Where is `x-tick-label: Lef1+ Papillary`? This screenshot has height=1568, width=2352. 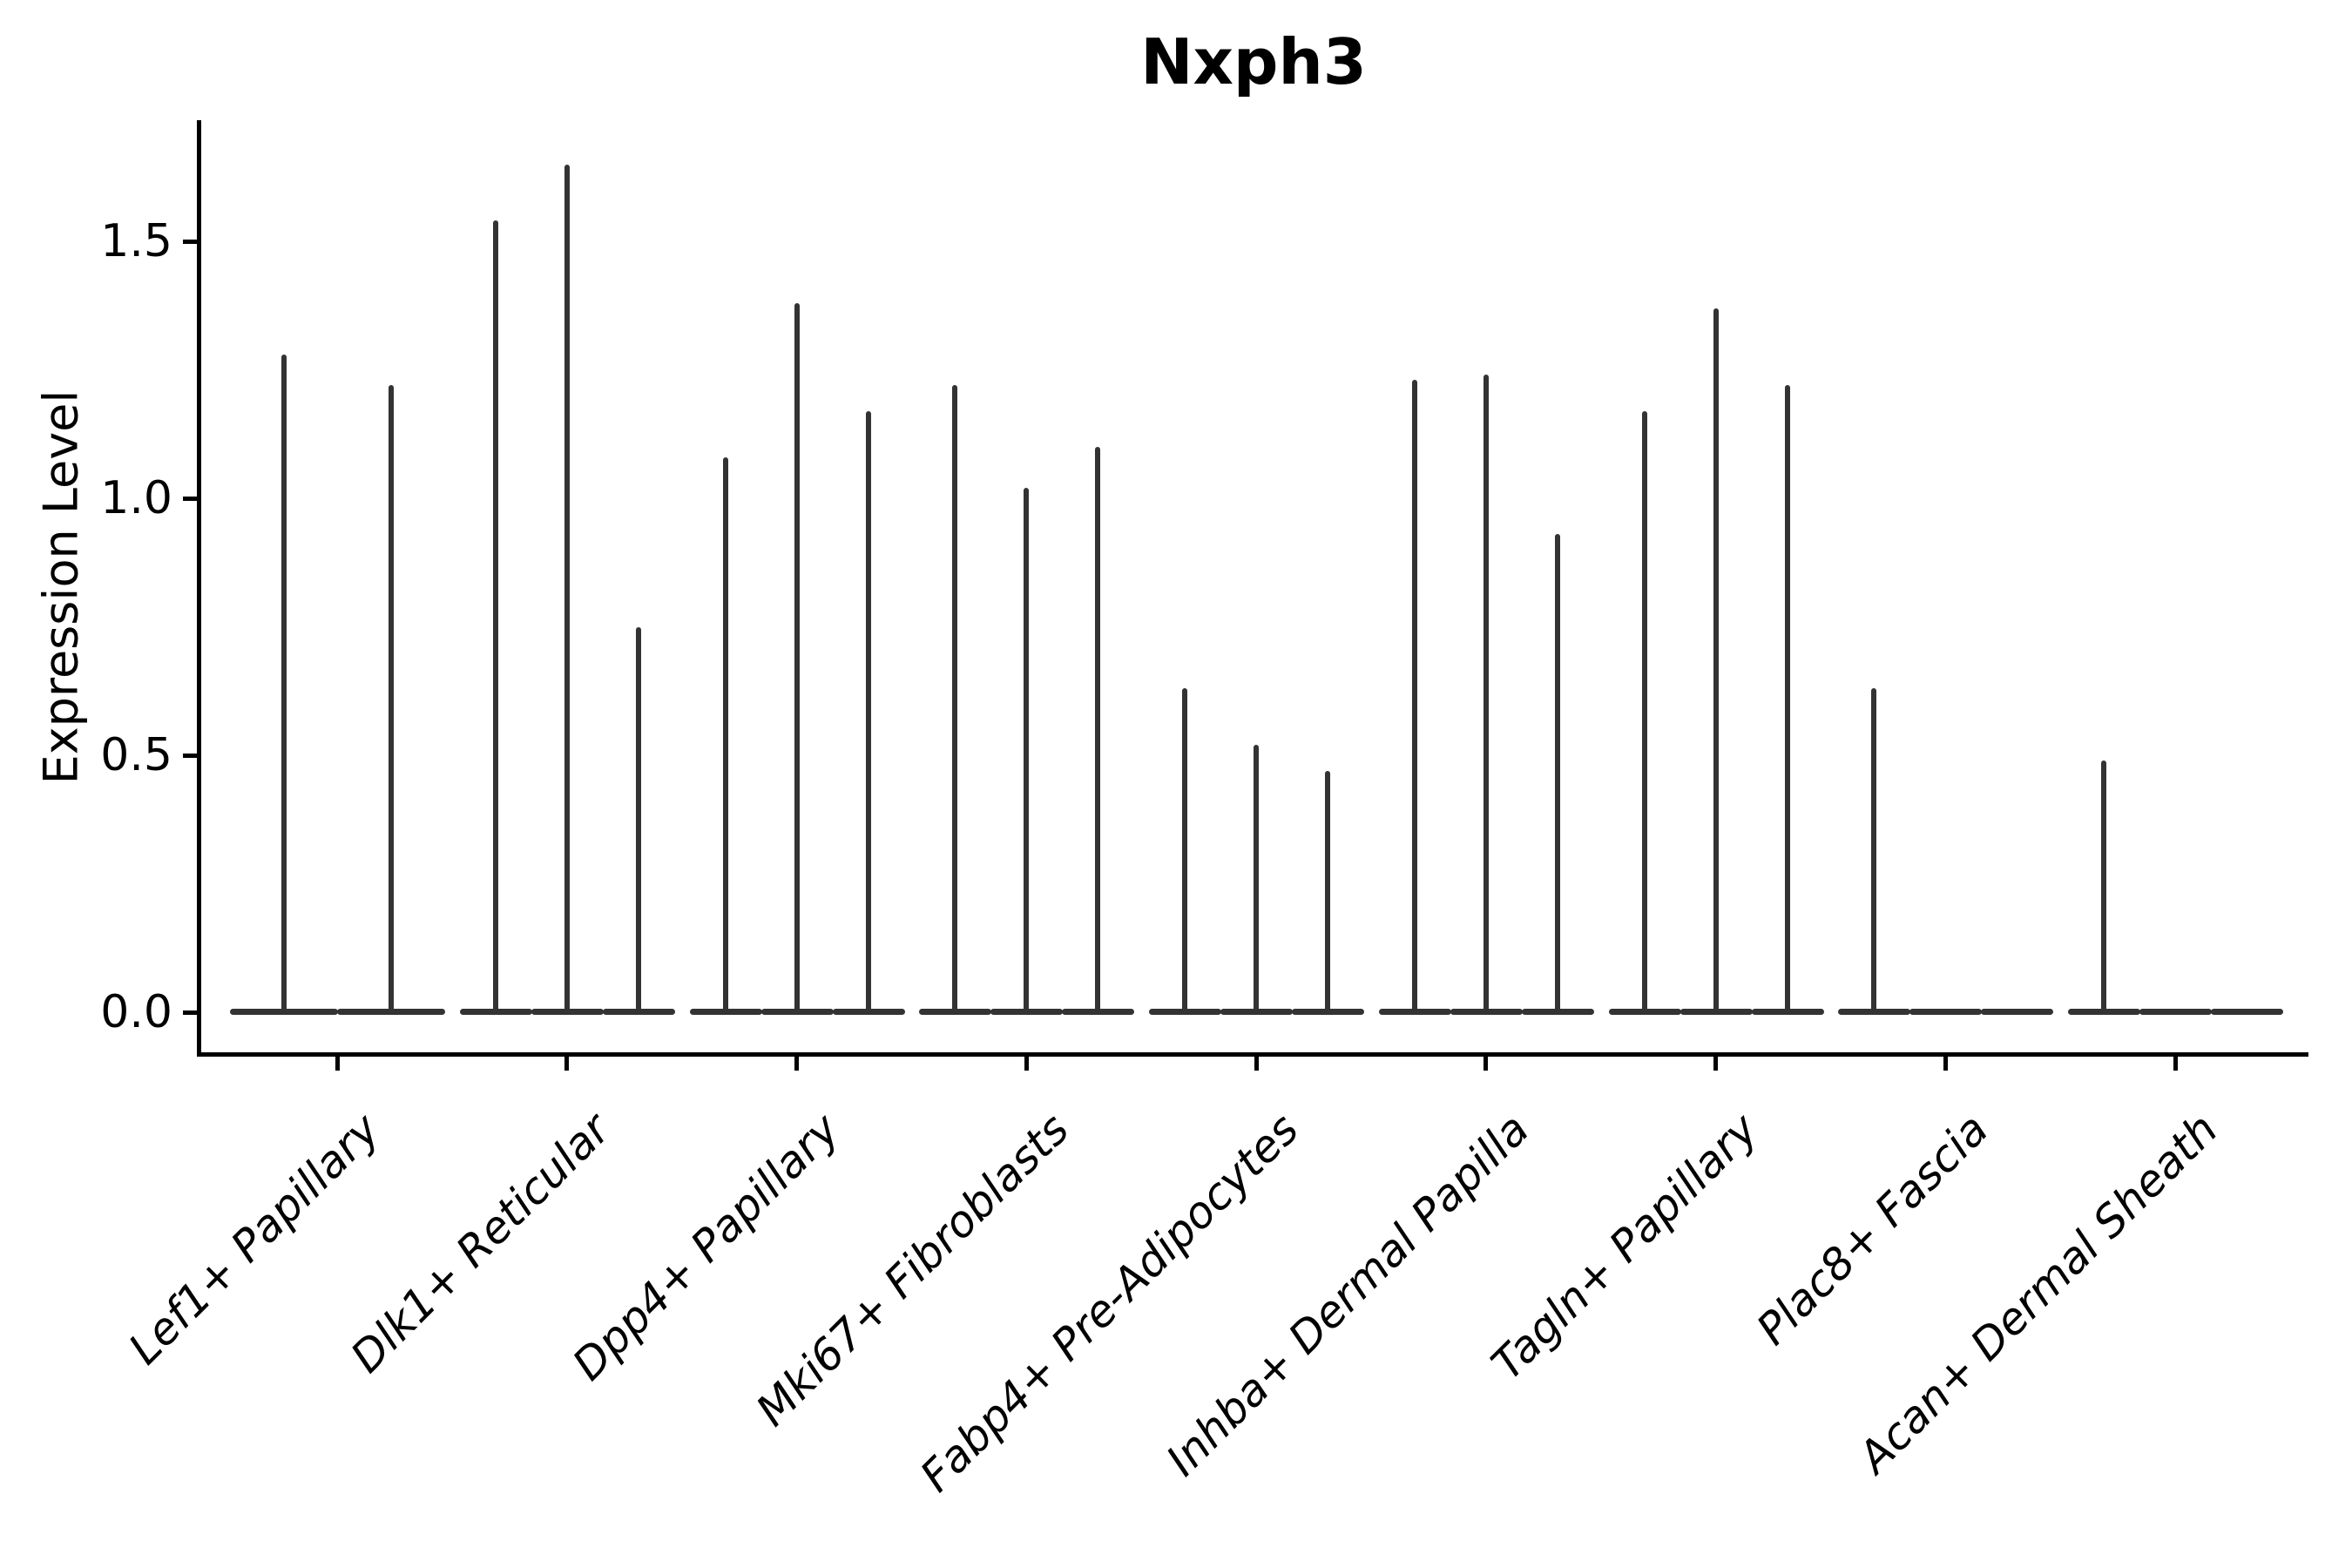 x-tick-label: Lef1+ Papillary is located at coordinates (254, 1240).